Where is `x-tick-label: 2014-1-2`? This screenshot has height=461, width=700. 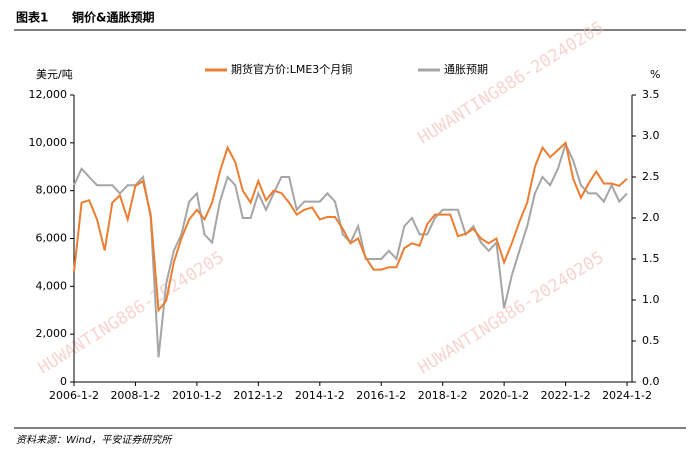
x-tick-label: 2014-1-2 is located at coordinates (320, 395).